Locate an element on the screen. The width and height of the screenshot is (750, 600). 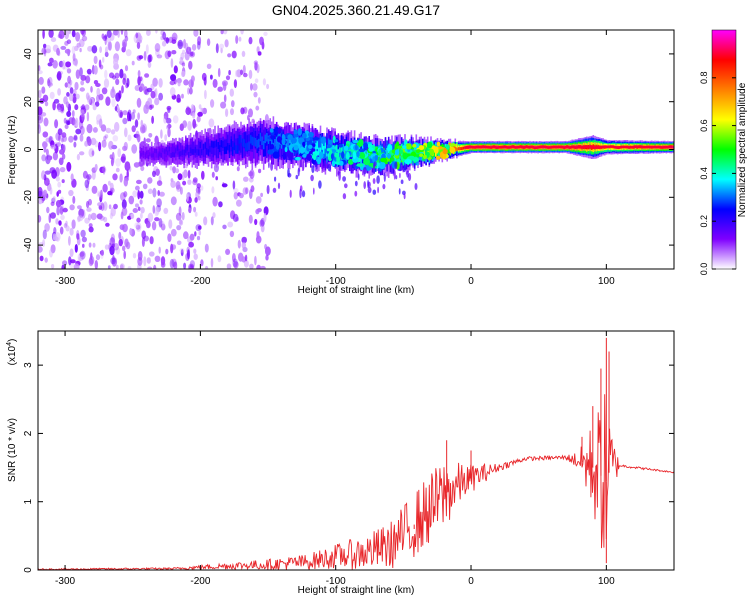
figure-title: GN04.2025.360.21.49.G17 is located at coordinates (356, 10).